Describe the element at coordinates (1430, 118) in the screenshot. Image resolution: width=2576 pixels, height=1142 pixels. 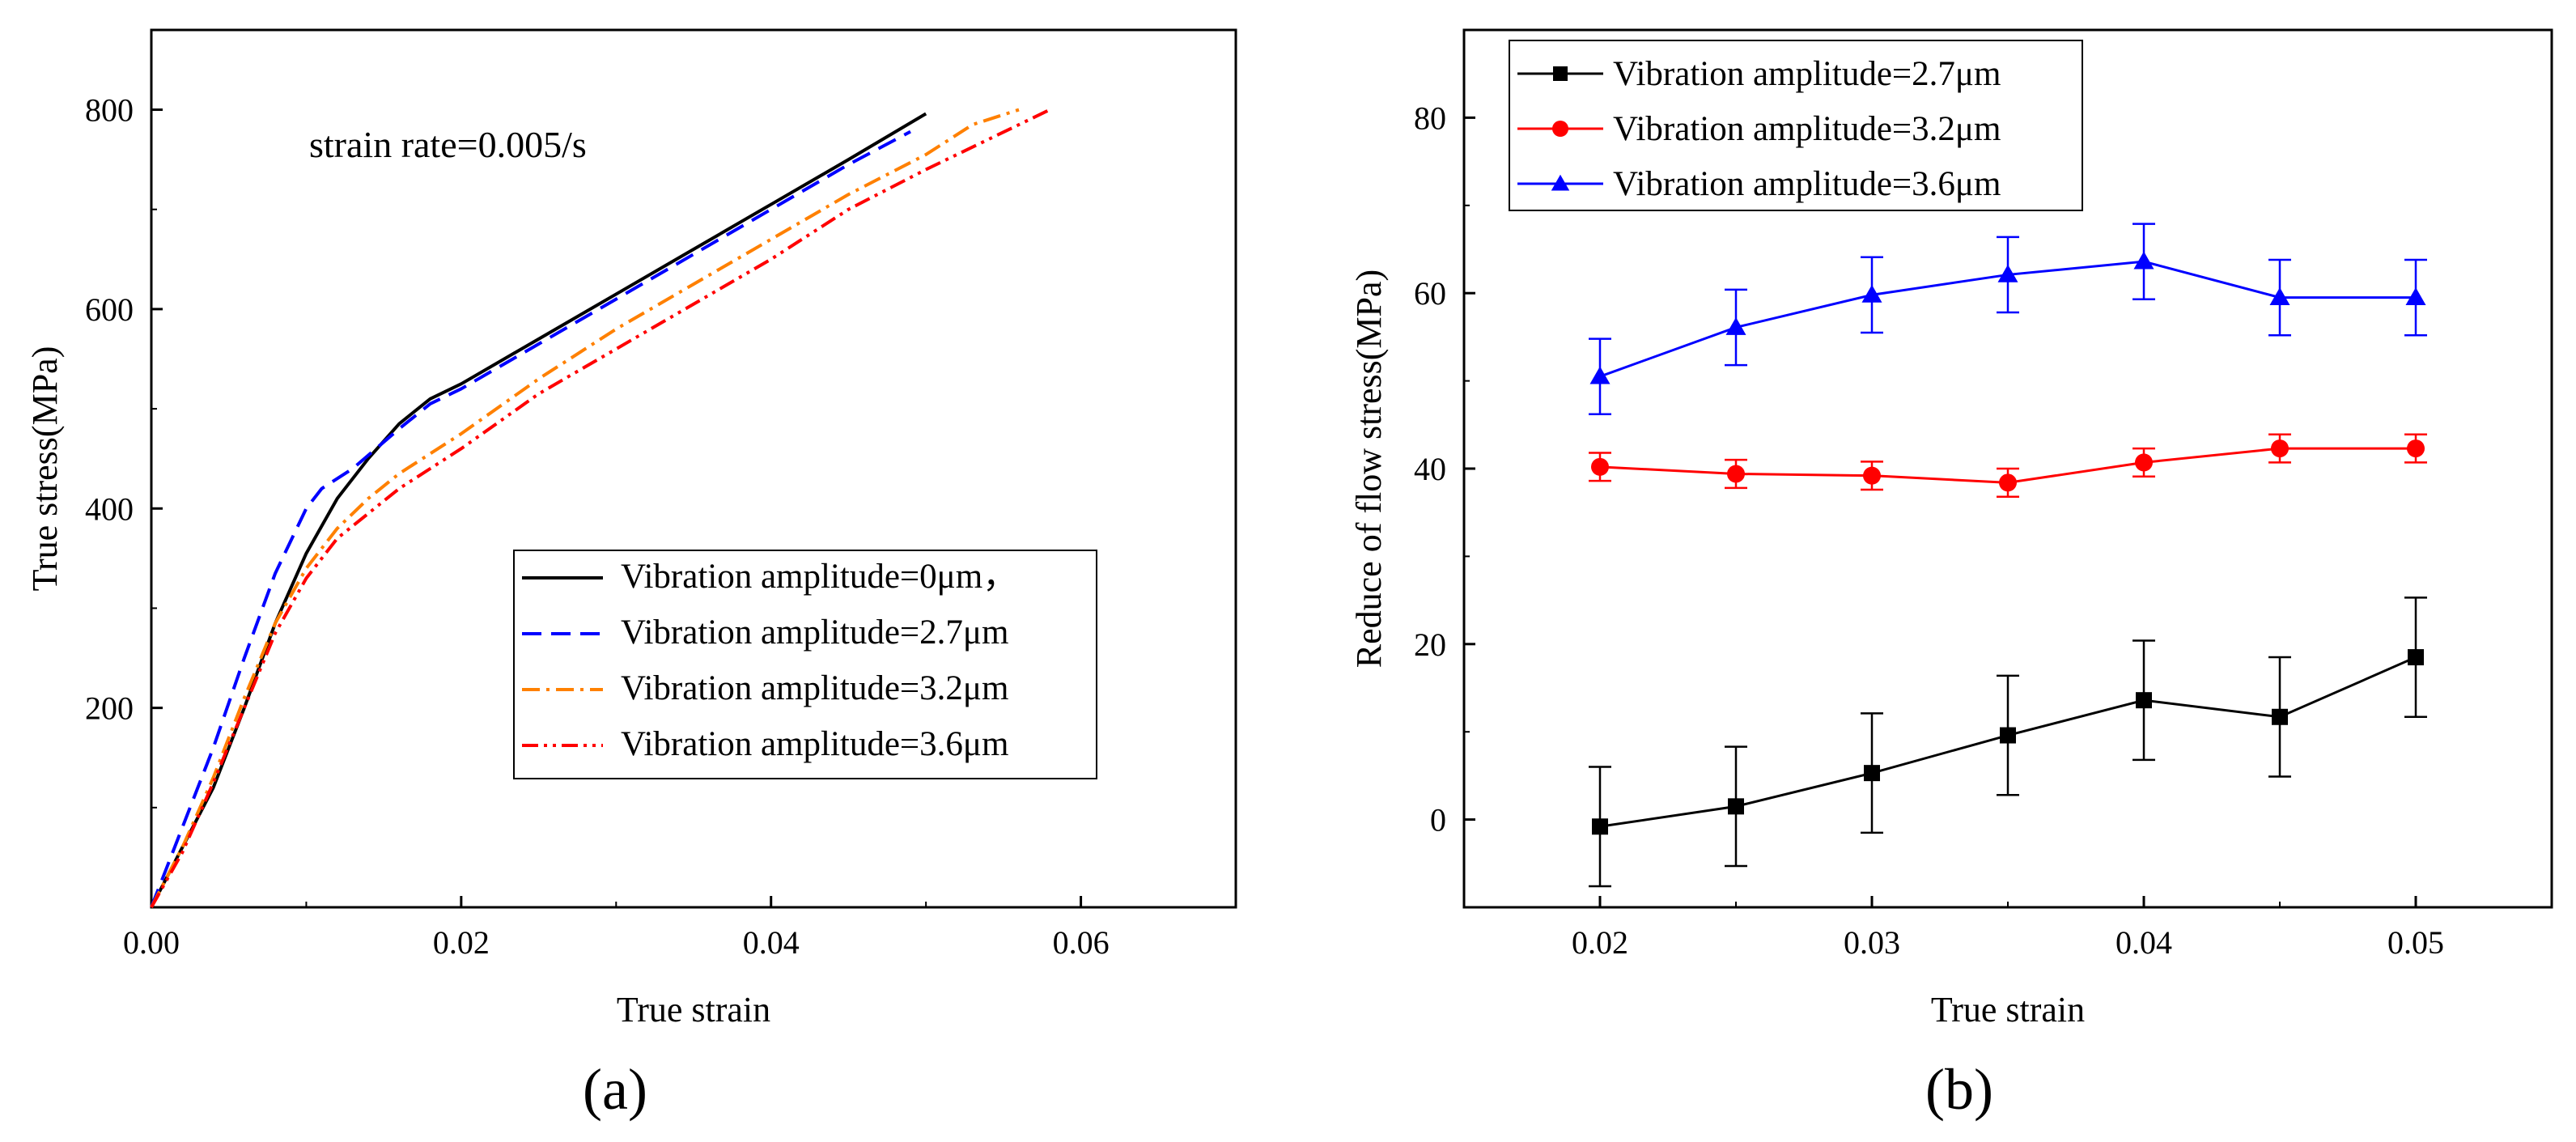
I see `panel-b-y-tick-label-4: 80` at that location.